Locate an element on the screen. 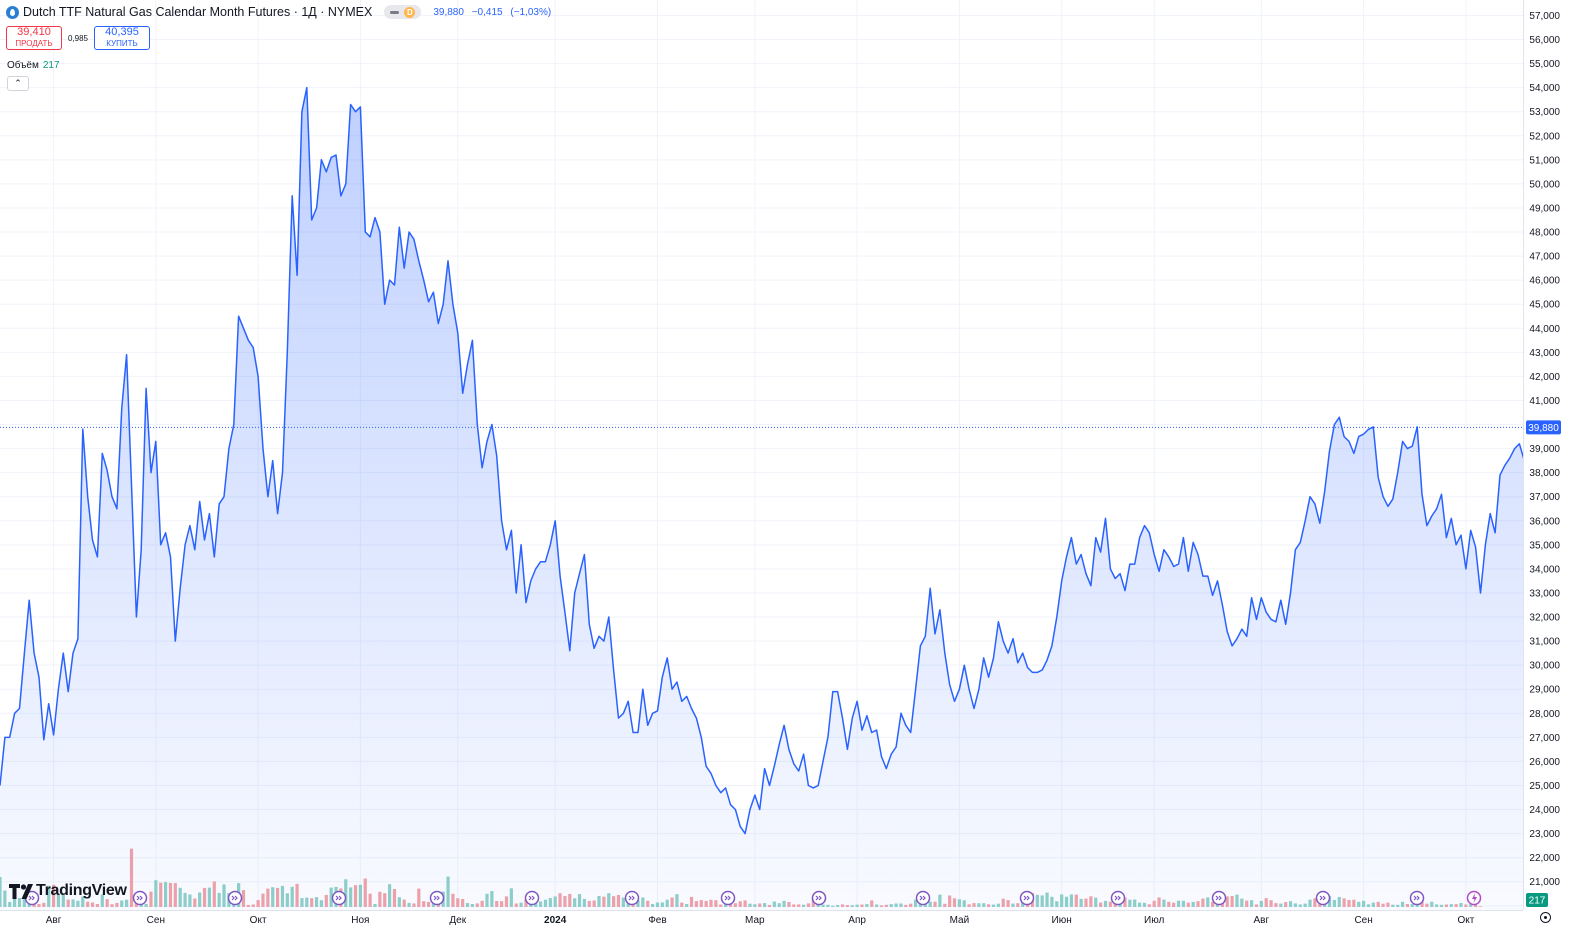 The image size is (1596, 947). gas-drop-icon is located at coordinates (12, 12).